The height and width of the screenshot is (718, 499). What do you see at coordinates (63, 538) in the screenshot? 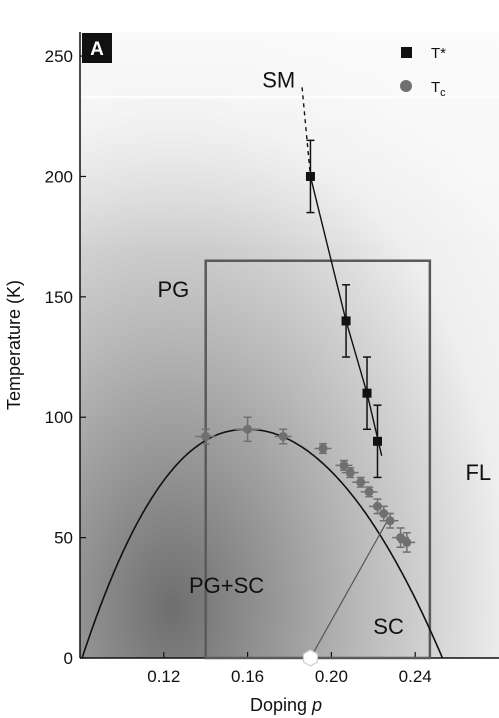
I see `y-tick-label: 50` at bounding box center [63, 538].